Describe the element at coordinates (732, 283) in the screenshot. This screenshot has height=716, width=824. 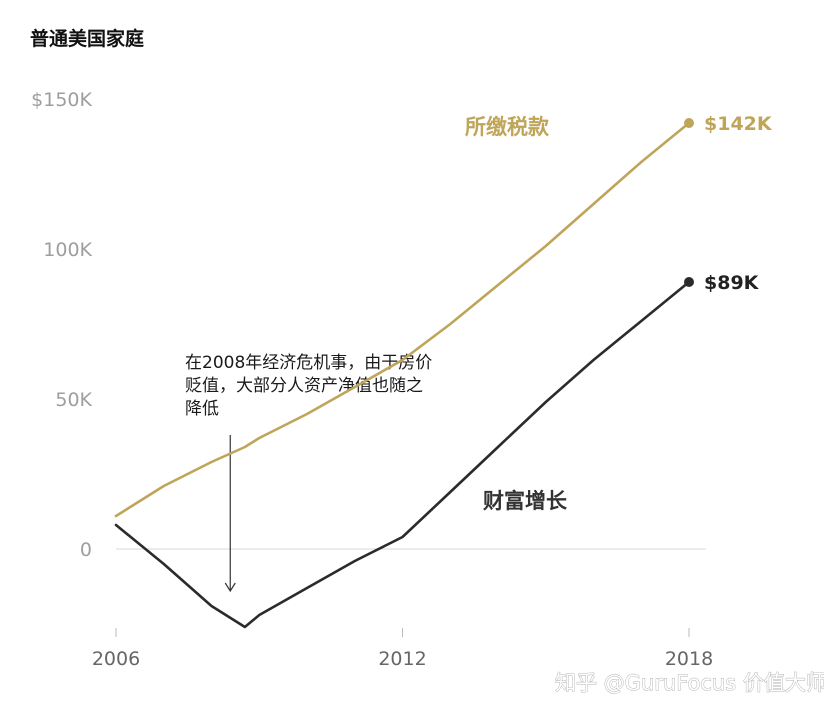
I see `series-end-label-1: $89K` at that location.